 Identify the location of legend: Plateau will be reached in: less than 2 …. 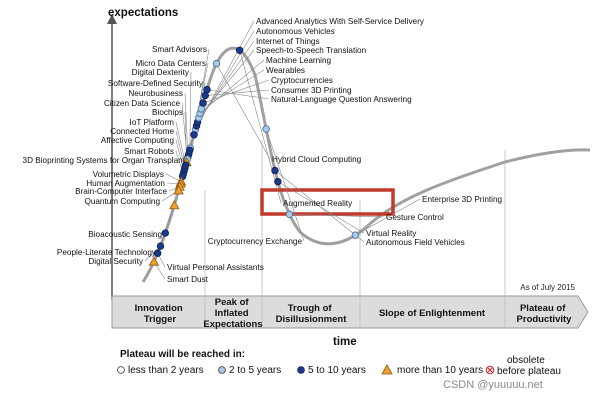
(339, 363).